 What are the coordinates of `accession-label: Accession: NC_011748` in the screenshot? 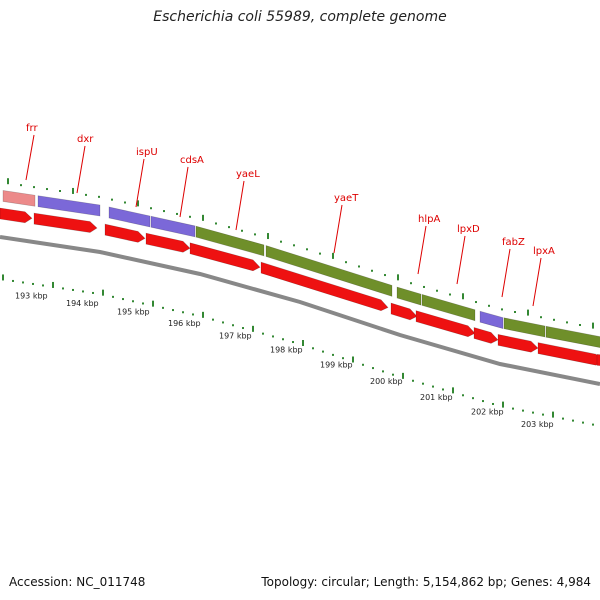 It's located at (77, 582).